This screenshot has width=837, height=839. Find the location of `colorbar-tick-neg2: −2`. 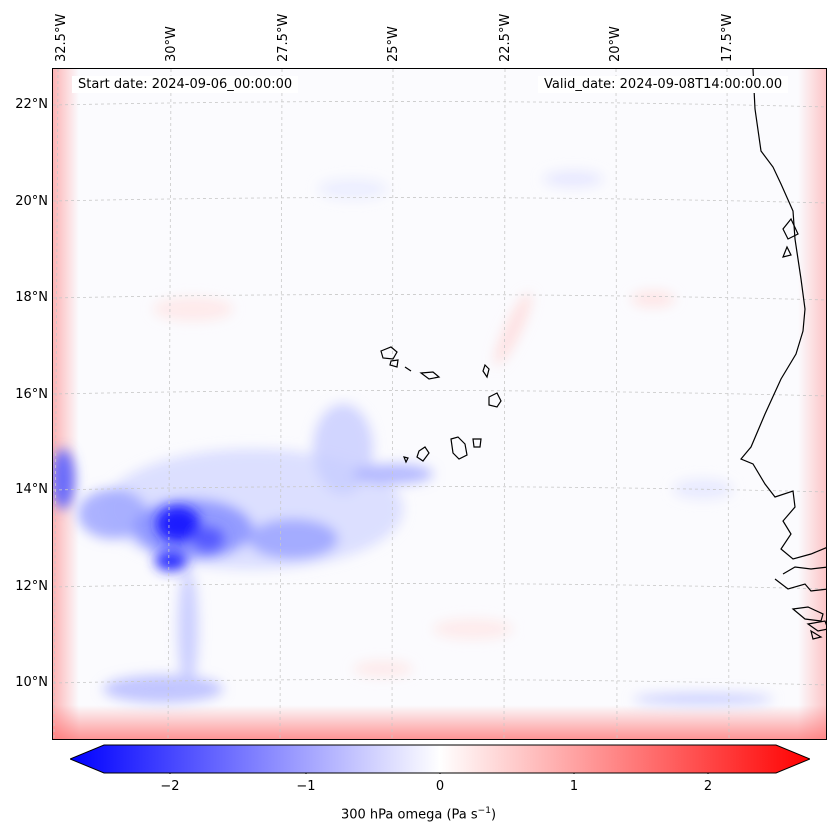

colorbar-tick-neg2: −2 is located at coordinates (170, 786).